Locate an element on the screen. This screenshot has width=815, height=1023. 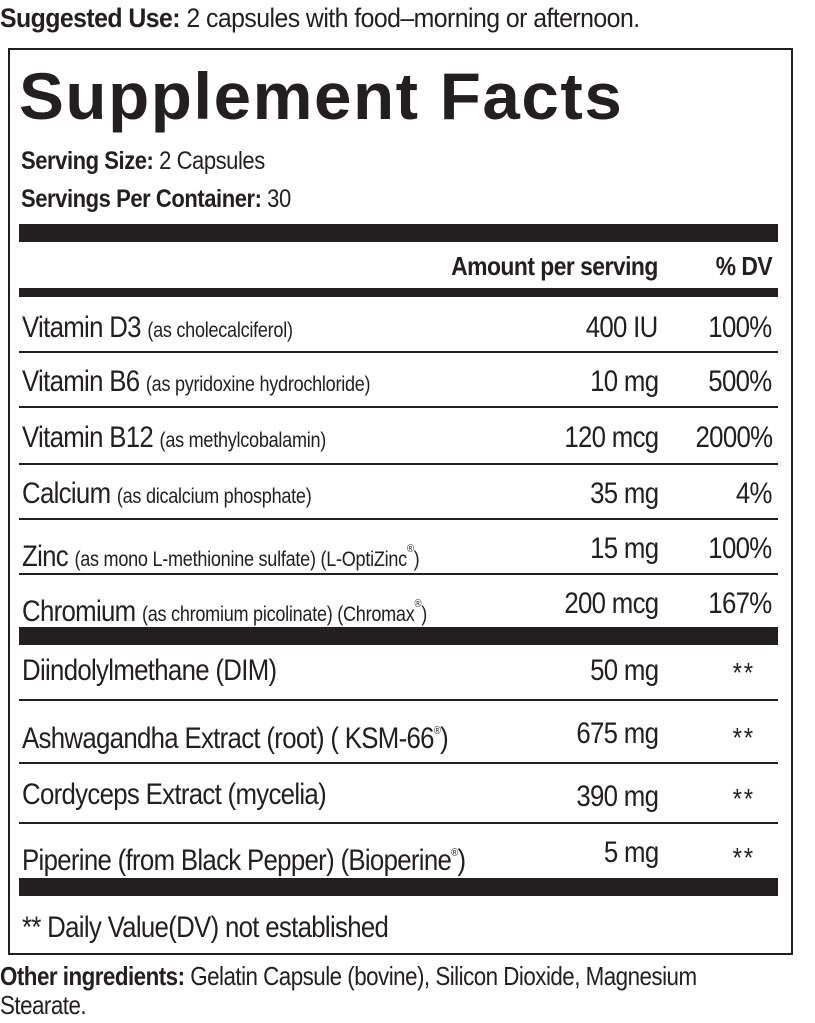
nutrient-name: Calcium (as dicalcium phosphate) is located at coordinates (167, 493).